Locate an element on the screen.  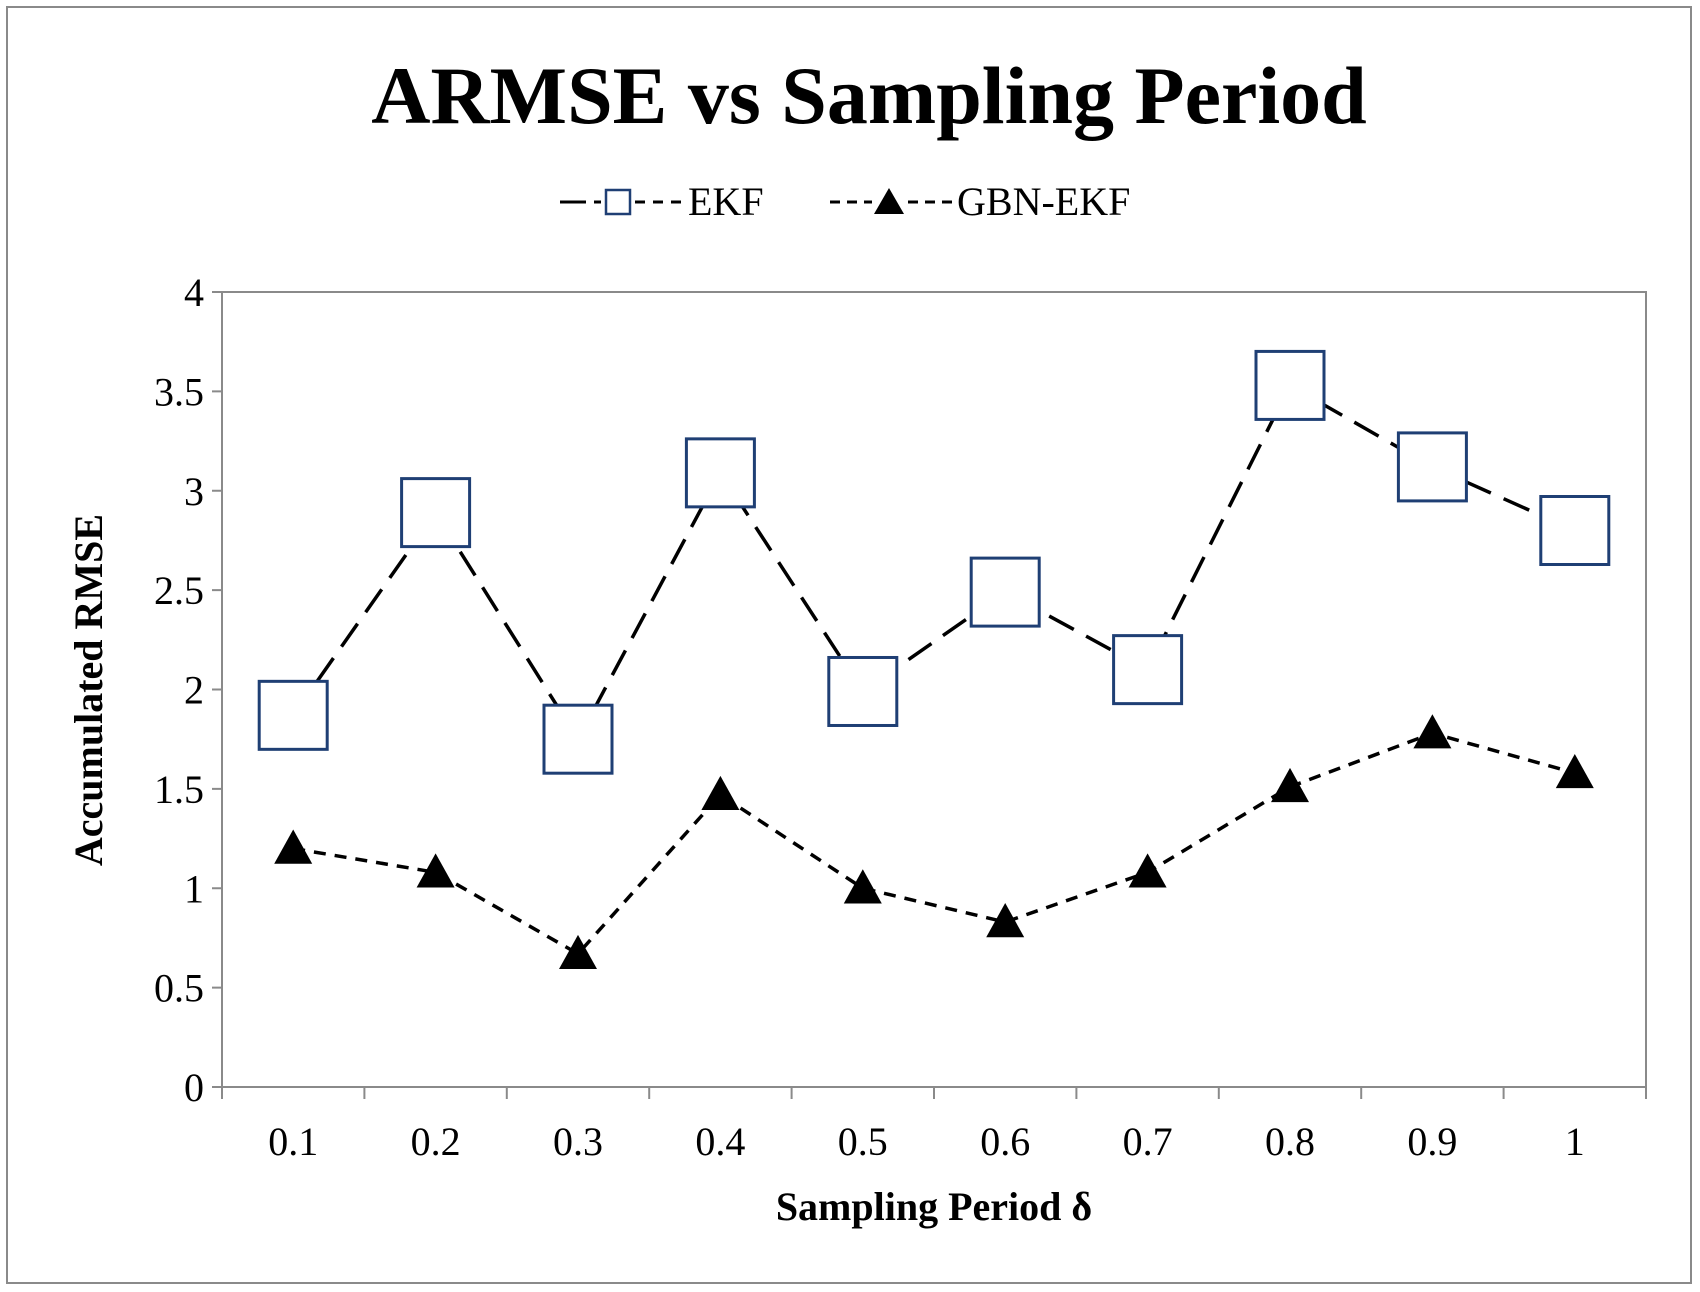
x-tick-label: 0.1 is located at coordinates (293, 1141).